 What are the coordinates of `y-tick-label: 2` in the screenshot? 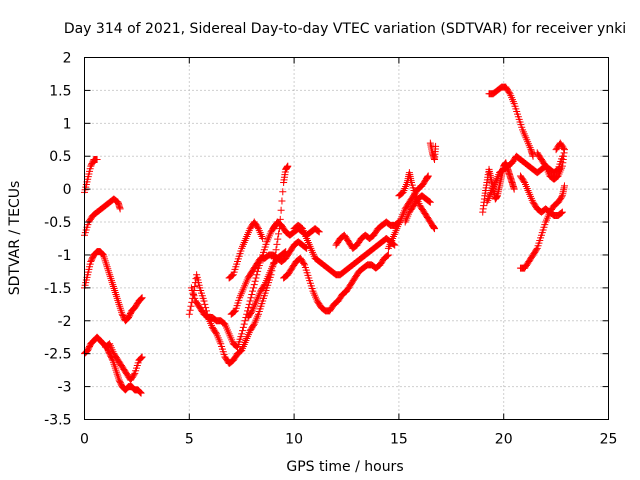 It's located at (67, 59).